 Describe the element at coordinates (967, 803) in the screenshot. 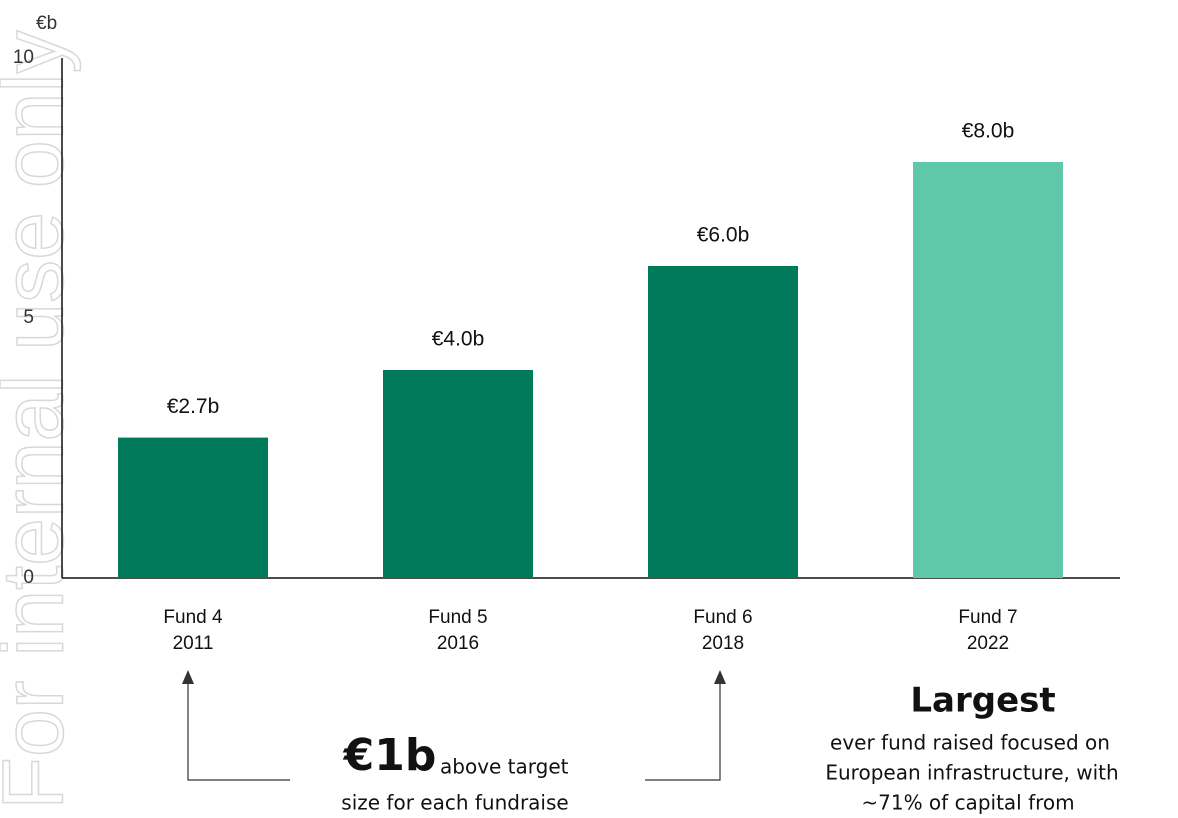

I see `annotation-text: ~71% of capital from` at that location.